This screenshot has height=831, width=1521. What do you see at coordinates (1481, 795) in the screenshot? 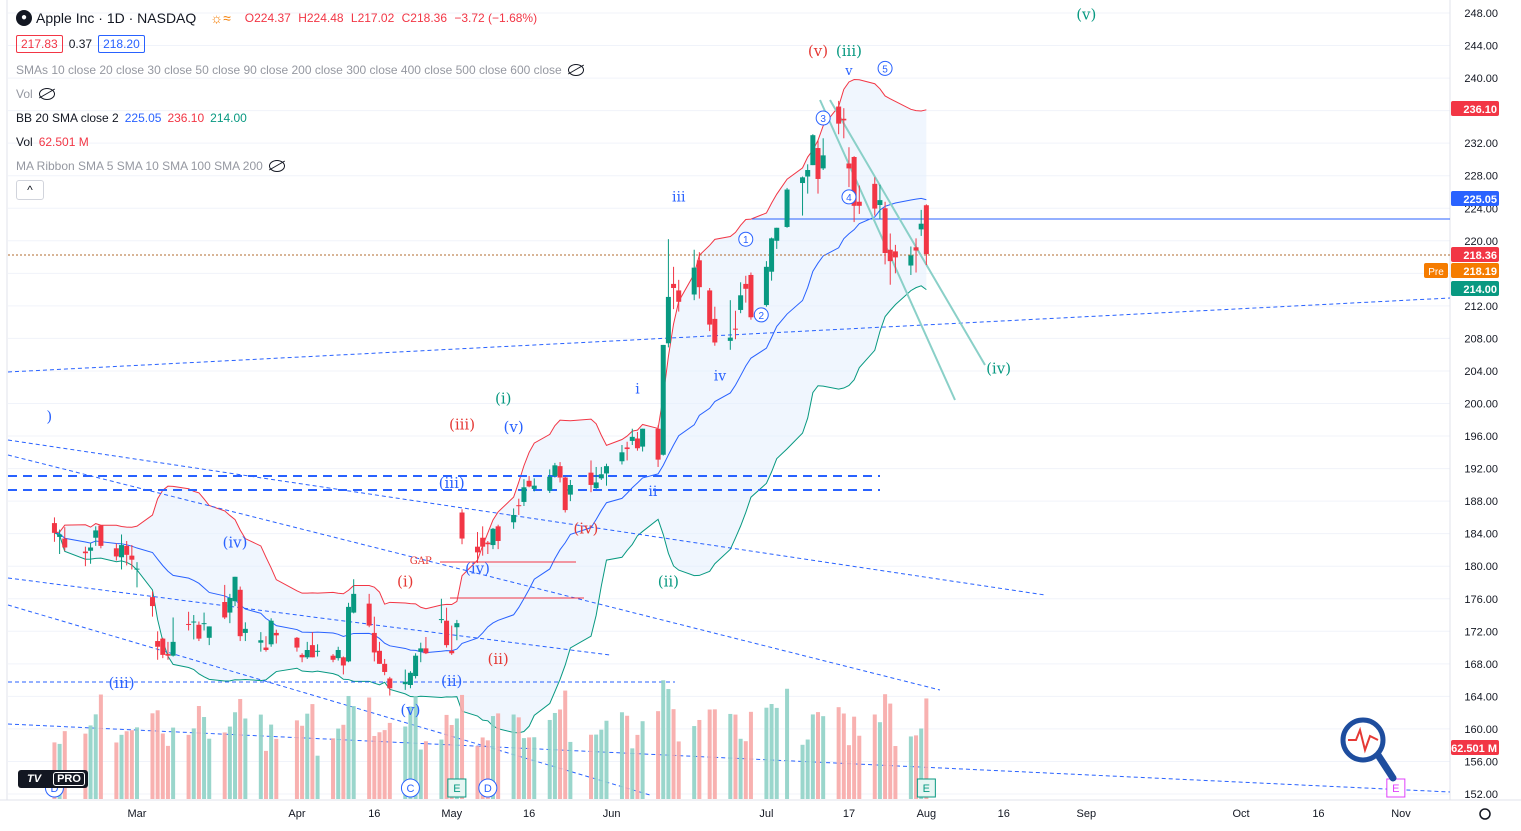
I see `price-tick-label: 152.00` at bounding box center [1481, 795].